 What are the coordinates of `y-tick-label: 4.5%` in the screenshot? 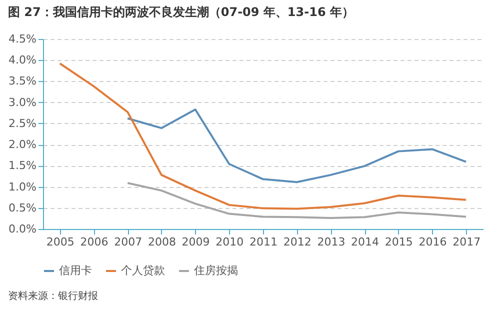 It's located at (22, 39).